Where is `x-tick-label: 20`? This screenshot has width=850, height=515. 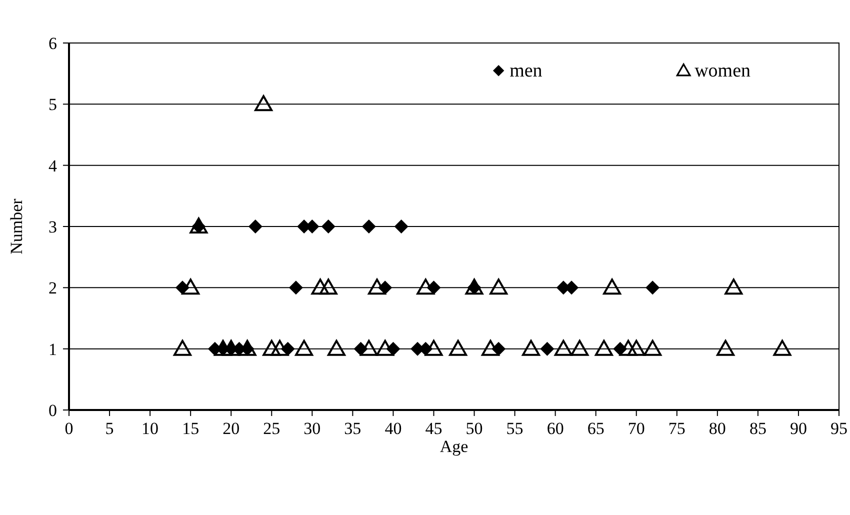
x-tick-label: 20 is located at coordinates (231, 428).